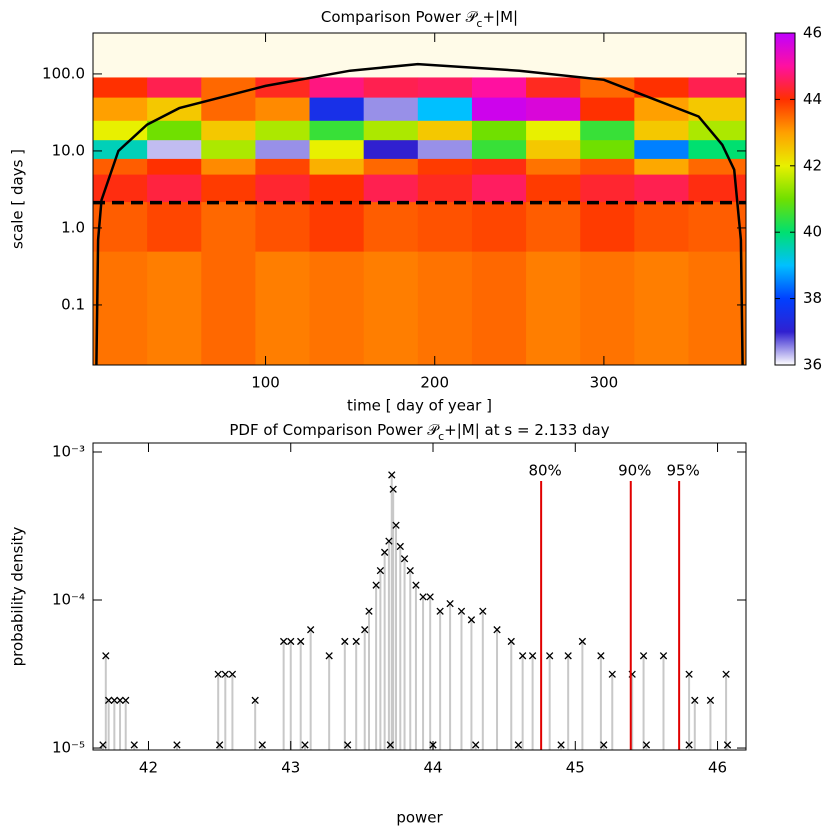 This screenshot has width=830, height=830. What do you see at coordinates (68, 150) in the screenshot?
I see `y-tick-label: 10.0` at bounding box center [68, 150].